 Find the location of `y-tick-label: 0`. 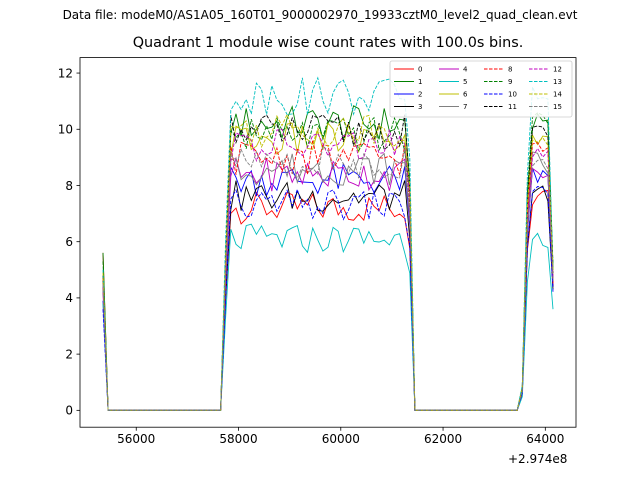

y-tick-label: 0 is located at coordinates (69, 411).